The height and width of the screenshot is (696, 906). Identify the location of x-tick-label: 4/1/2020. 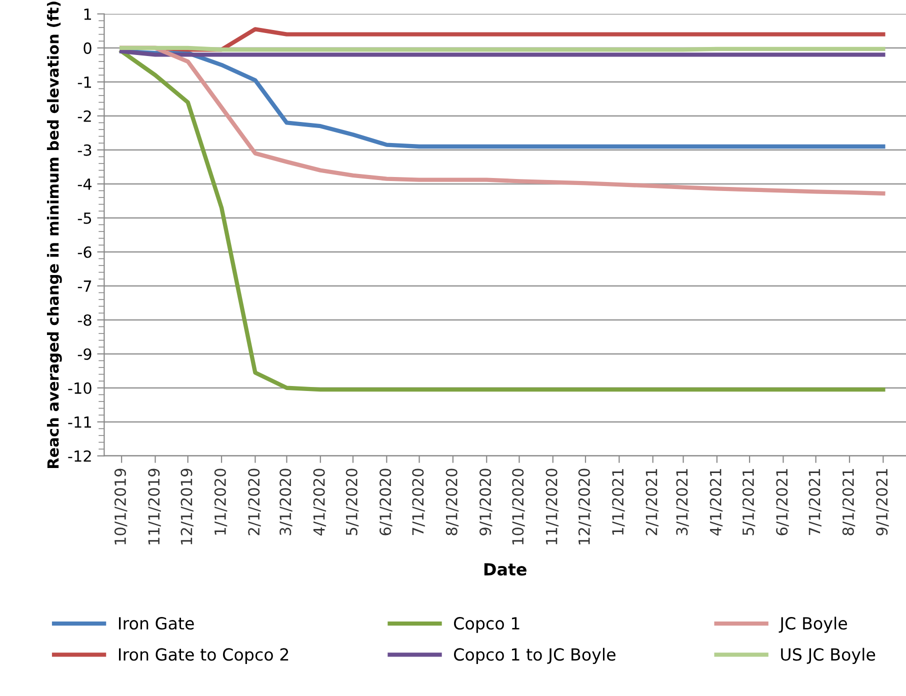
(319, 502).